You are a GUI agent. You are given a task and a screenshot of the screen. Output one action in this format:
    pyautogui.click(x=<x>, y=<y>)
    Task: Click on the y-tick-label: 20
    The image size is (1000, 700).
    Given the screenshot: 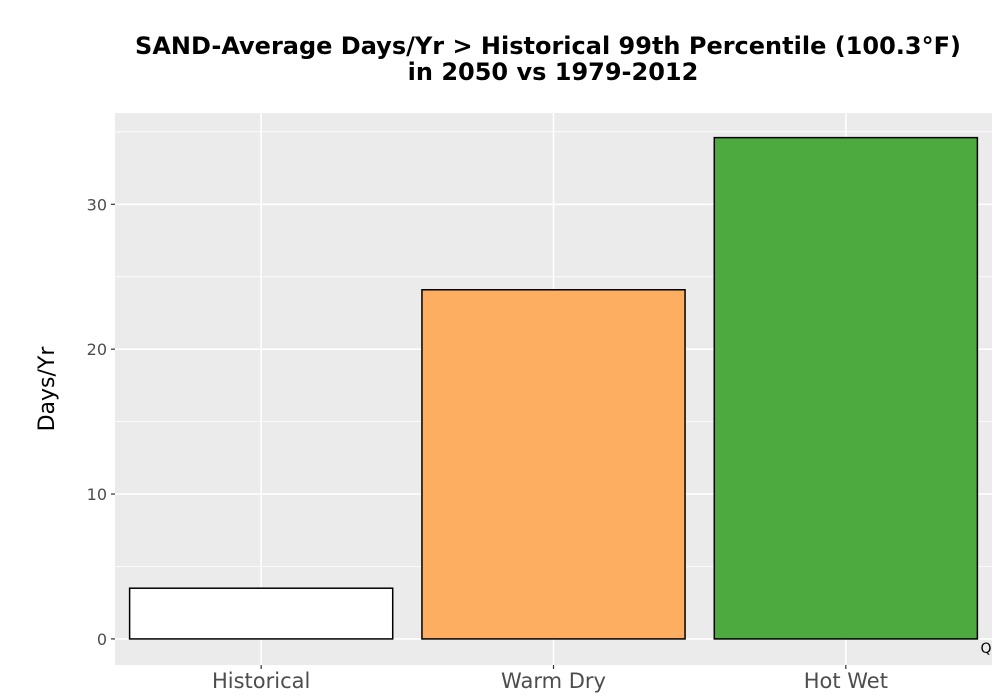 What is the action you would take?
    pyautogui.click(x=97, y=349)
    